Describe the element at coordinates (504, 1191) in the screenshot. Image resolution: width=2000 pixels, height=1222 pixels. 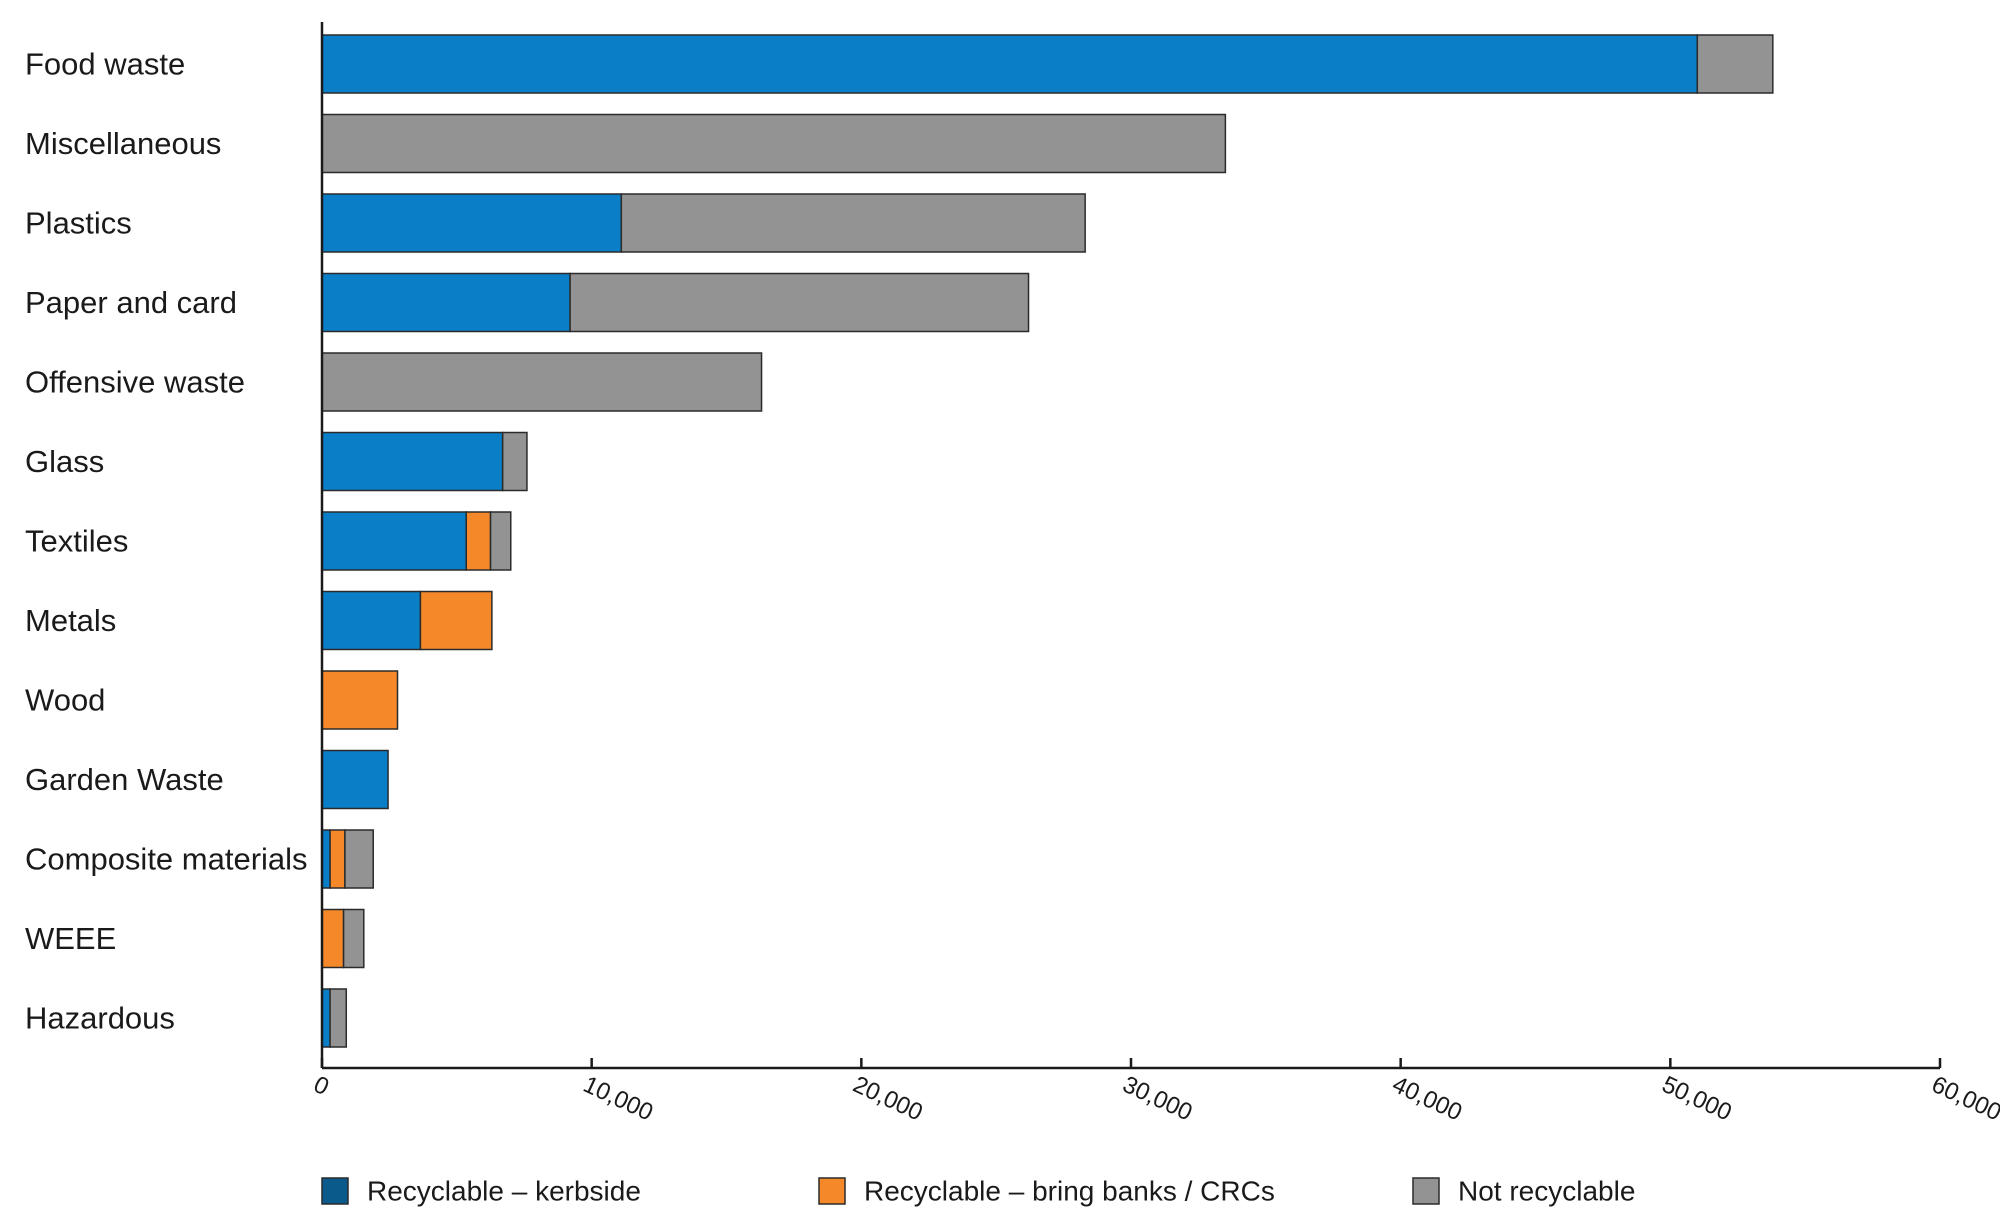
I see `legend-label: Recyclable – kerbside` at that location.